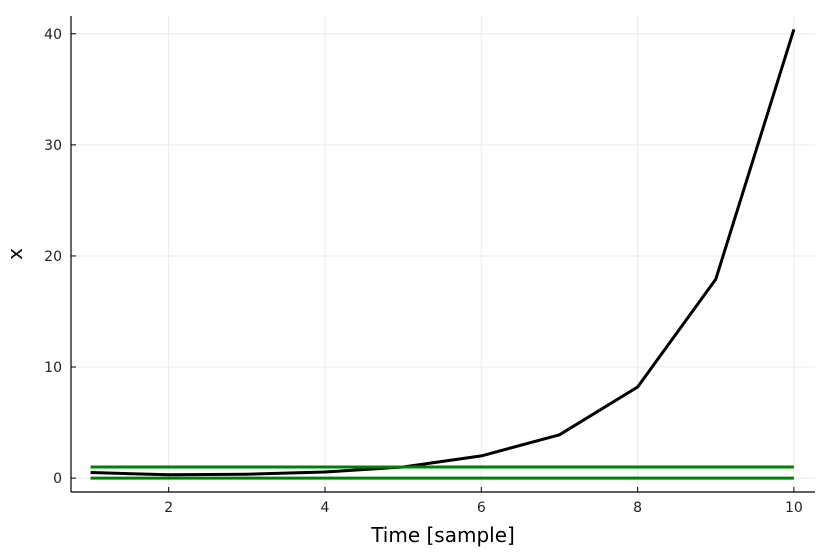 This screenshot has height=554, width=830. What do you see at coordinates (15, 254) in the screenshot?
I see `y-axis-label: x` at bounding box center [15, 254].